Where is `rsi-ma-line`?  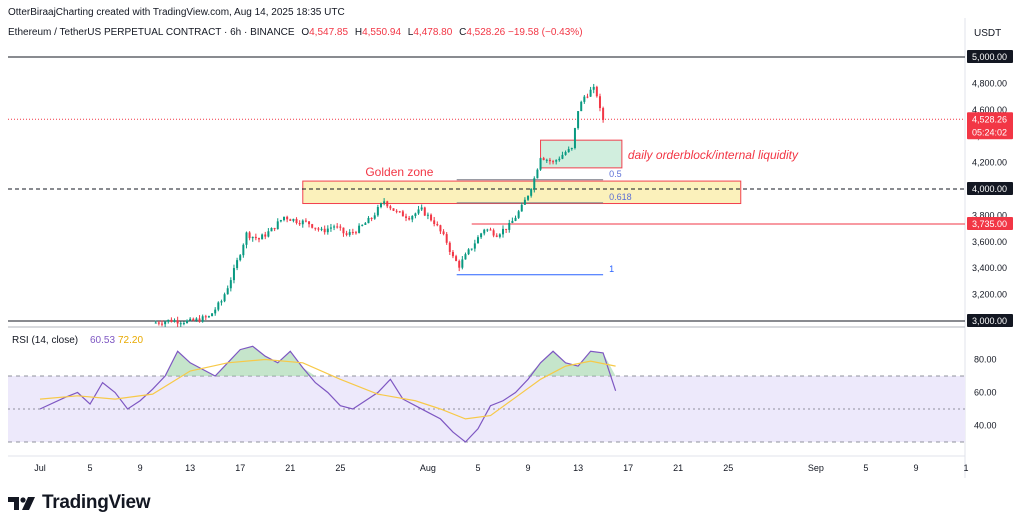 rsi-ma-line is located at coordinates (327, 389).